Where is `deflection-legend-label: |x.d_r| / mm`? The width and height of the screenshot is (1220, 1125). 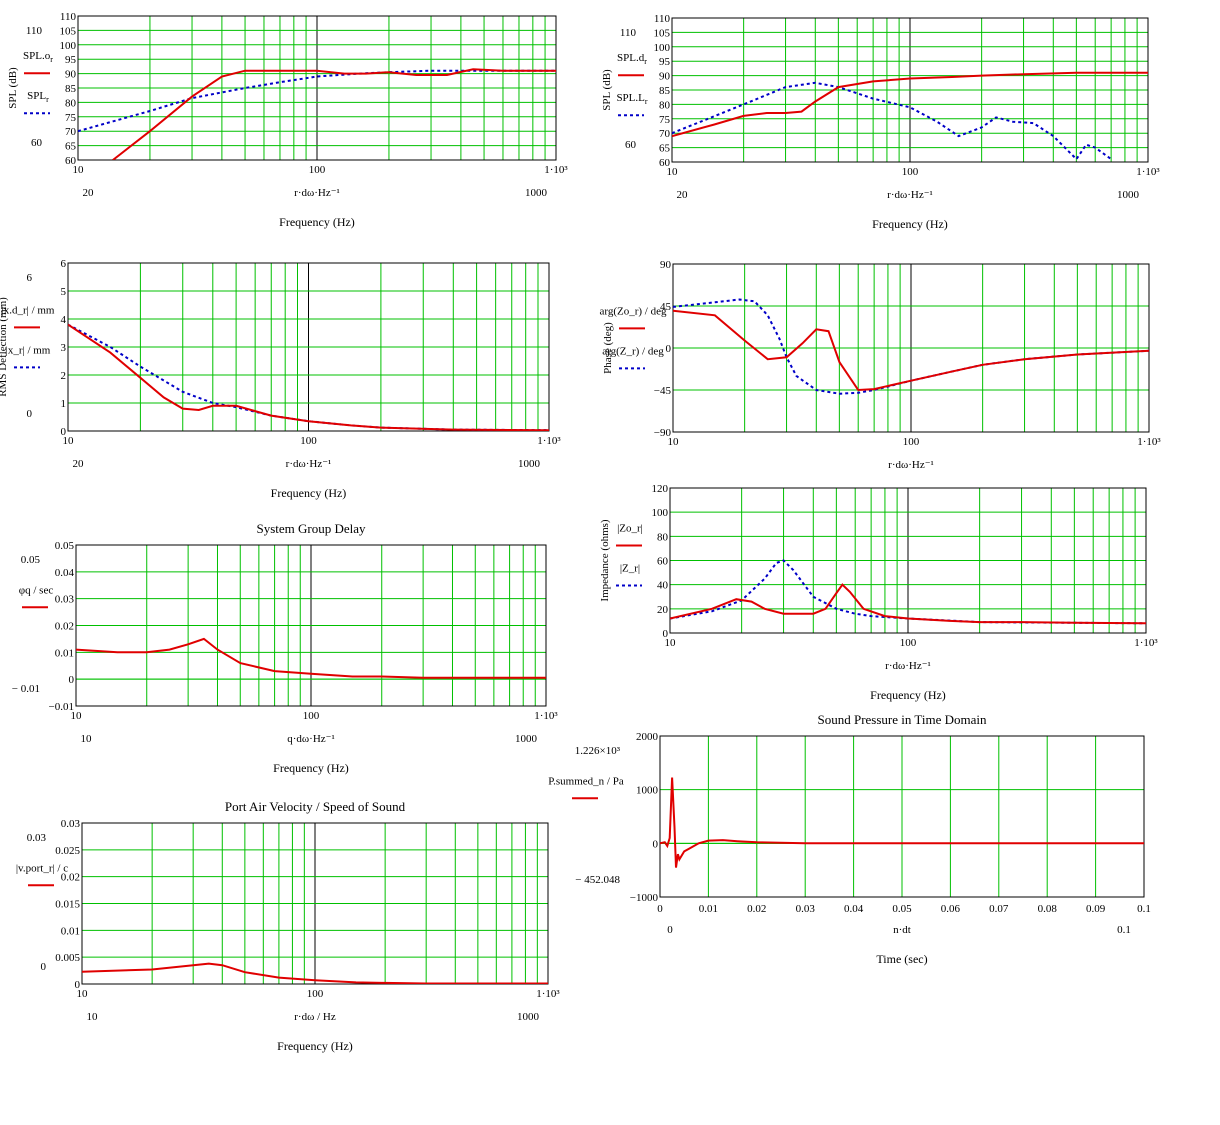 deflection-legend-label: |x.d_r| / mm is located at coordinates (28, 310).